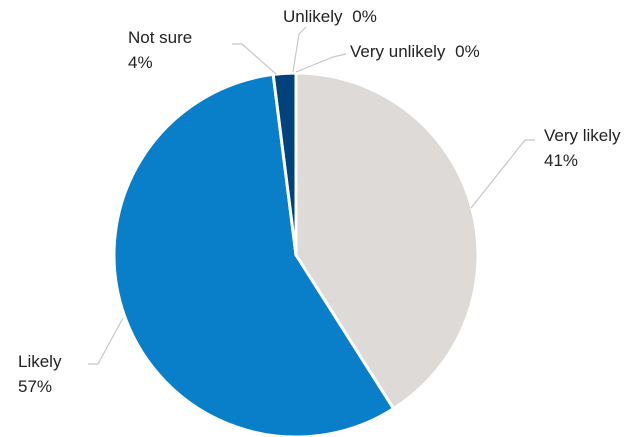  Describe the element at coordinates (502, 174) in the screenshot. I see `leader-line-very-likely` at that location.